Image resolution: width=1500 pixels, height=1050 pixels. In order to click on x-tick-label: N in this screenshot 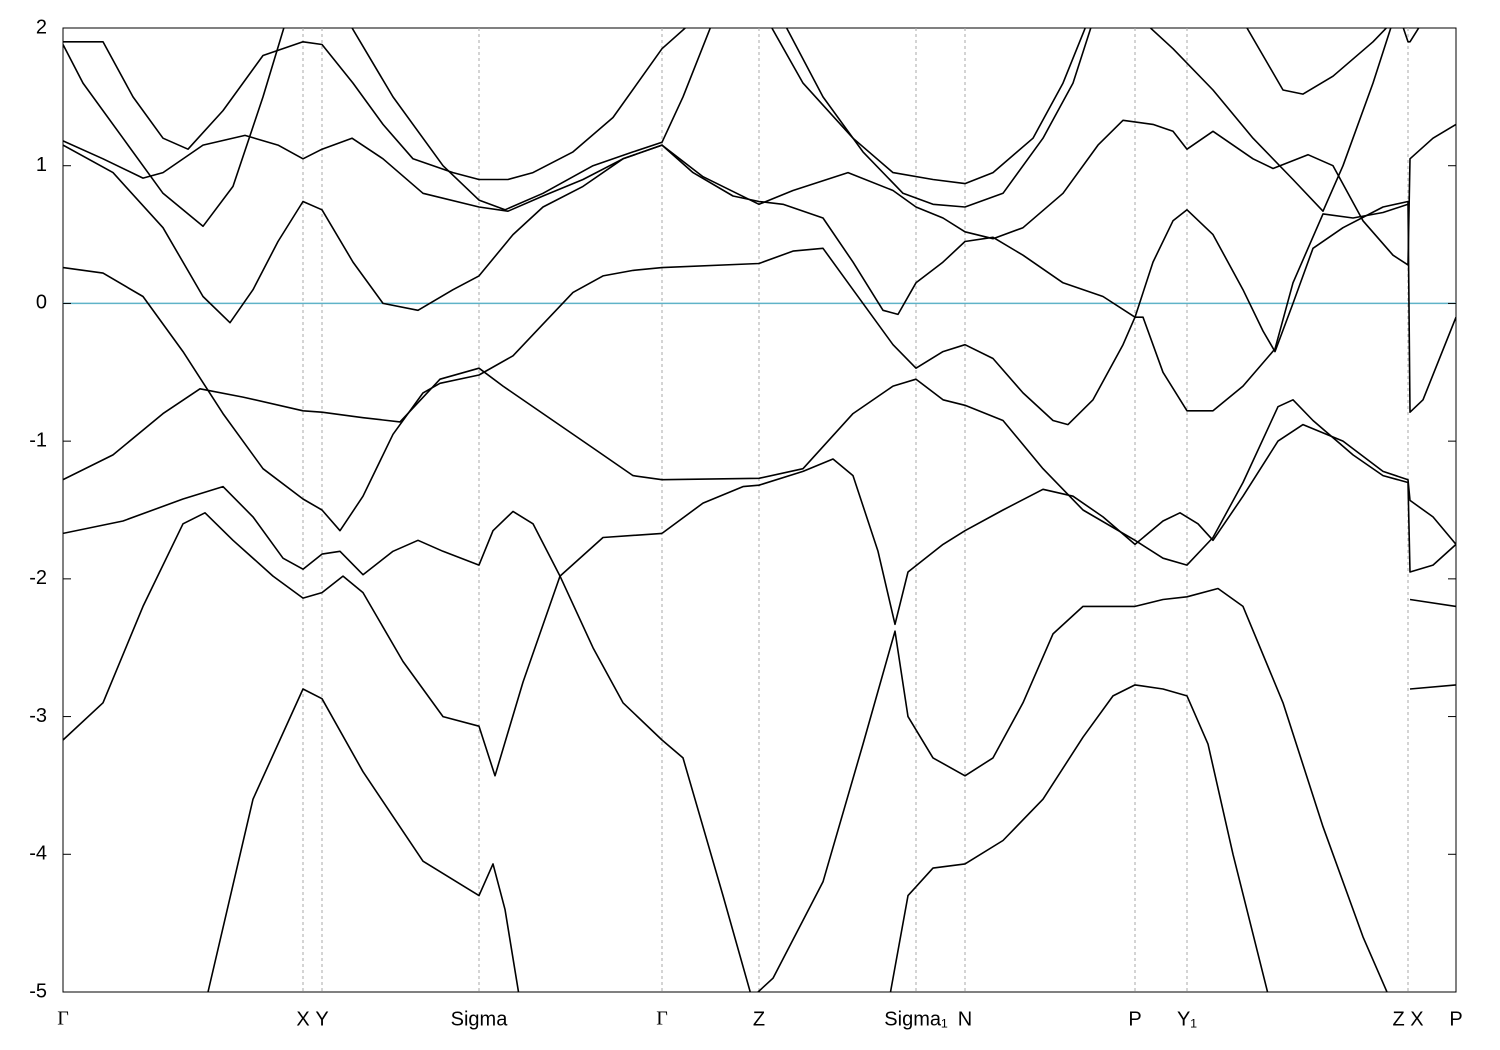, I will do `click(965, 1019)`.